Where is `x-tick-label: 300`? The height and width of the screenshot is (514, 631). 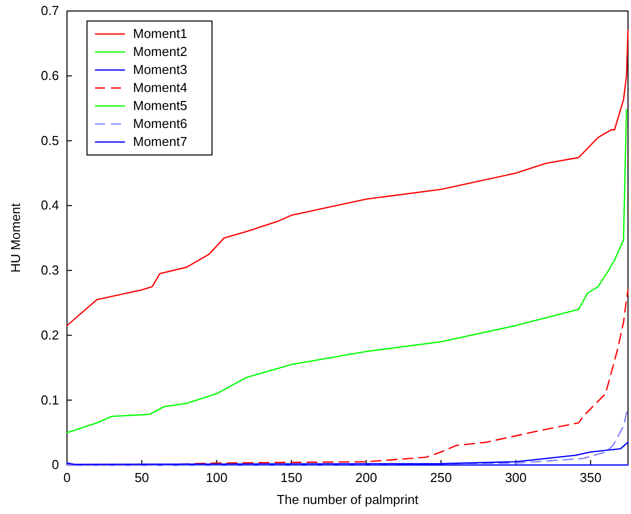
x-tick-label: 300 is located at coordinates (515, 478).